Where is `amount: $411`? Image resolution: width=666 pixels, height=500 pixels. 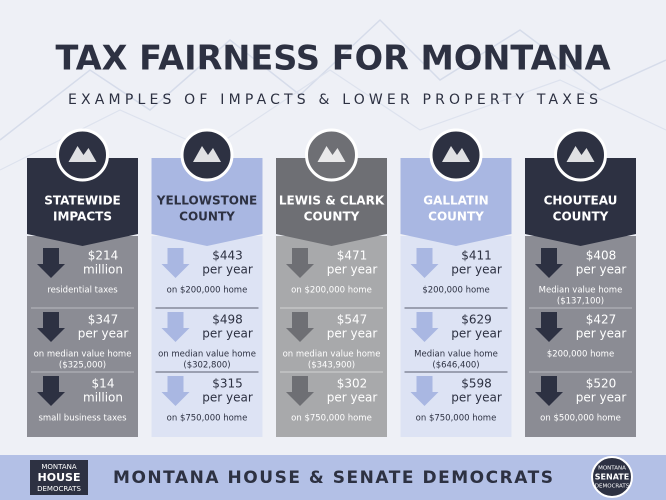
amount: $411 is located at coordinates (476, 256).